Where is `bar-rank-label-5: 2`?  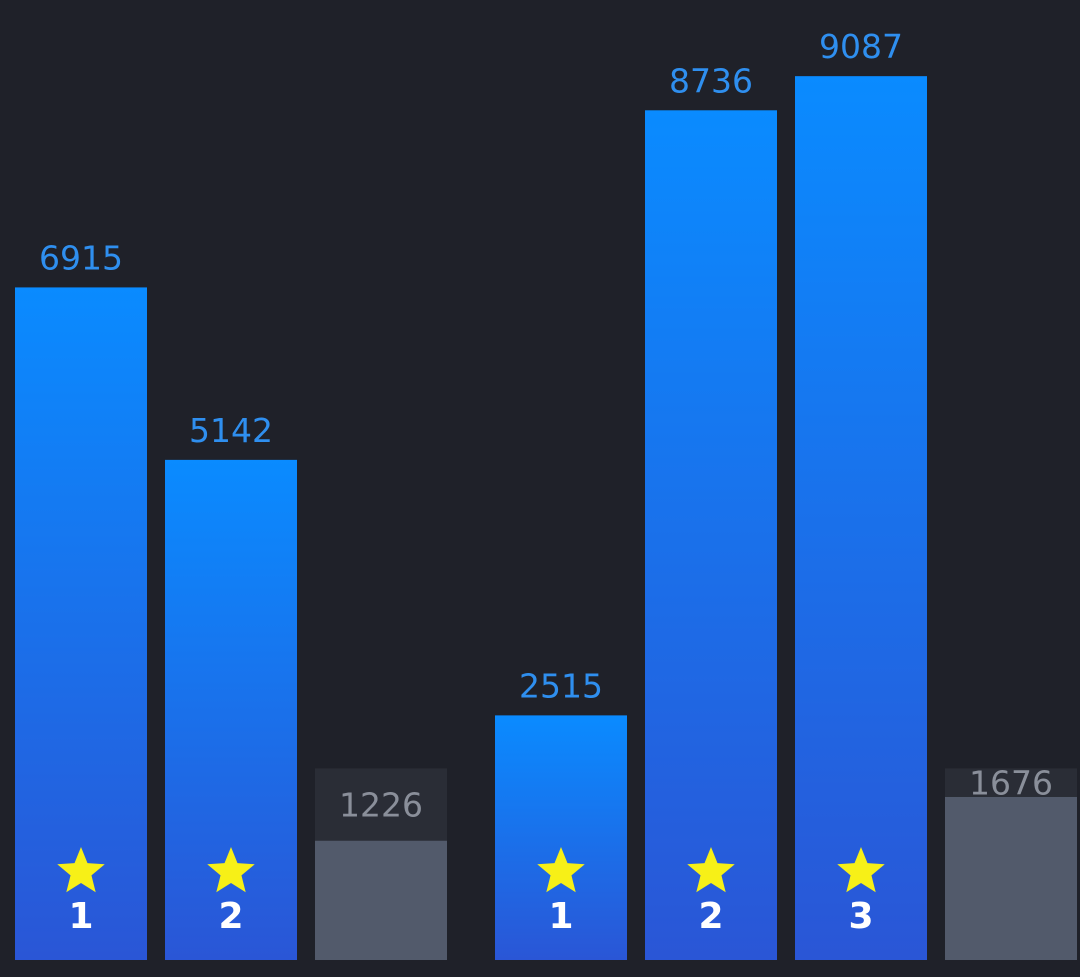
bar-rank-label-5: 2 is located at coordinates (710, 916).